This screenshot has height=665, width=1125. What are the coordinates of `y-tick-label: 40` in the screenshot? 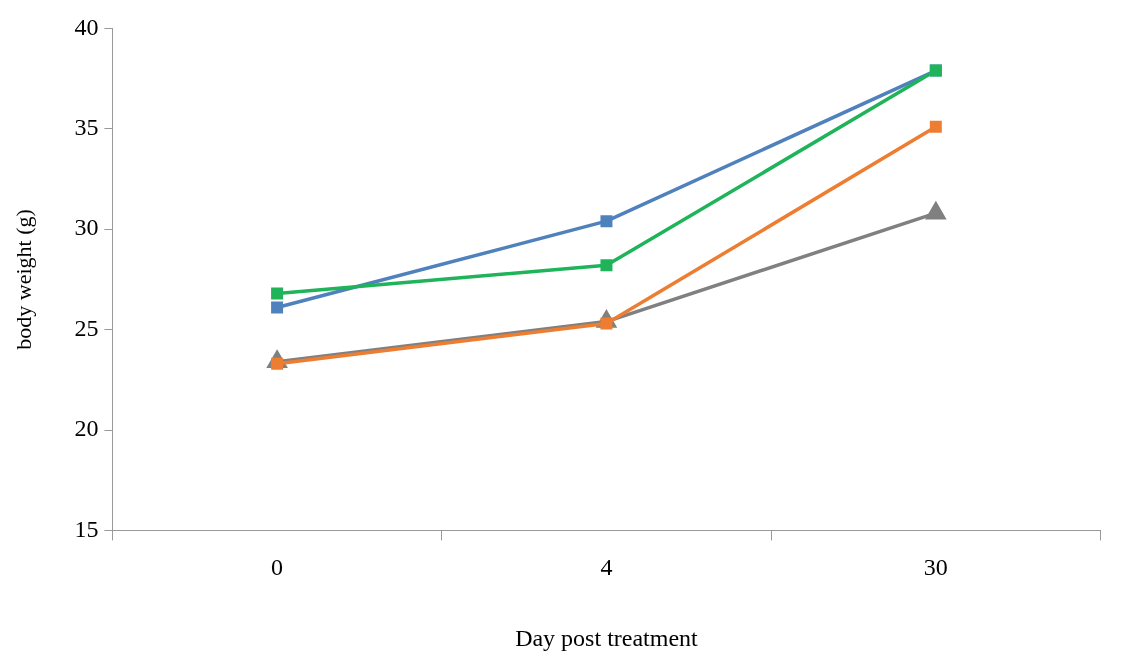 It's located at (86, 26).